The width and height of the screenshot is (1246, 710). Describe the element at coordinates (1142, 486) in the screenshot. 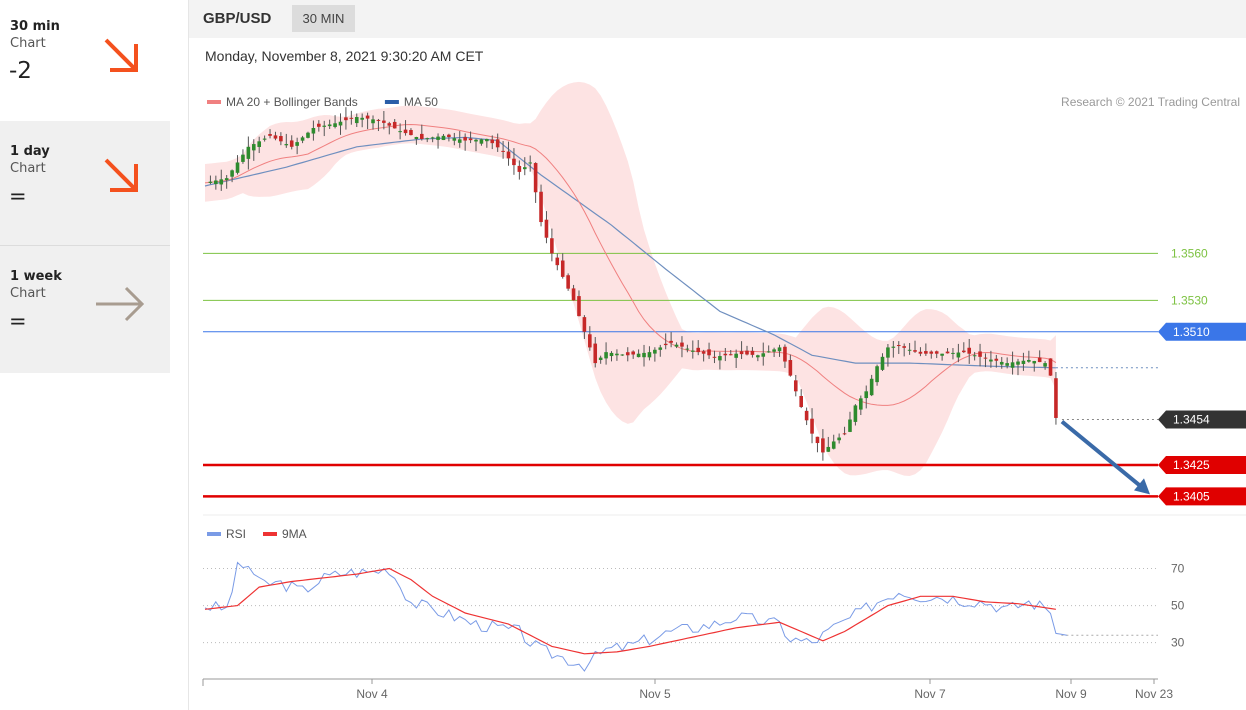

I see `target-arrow-head` at that location.